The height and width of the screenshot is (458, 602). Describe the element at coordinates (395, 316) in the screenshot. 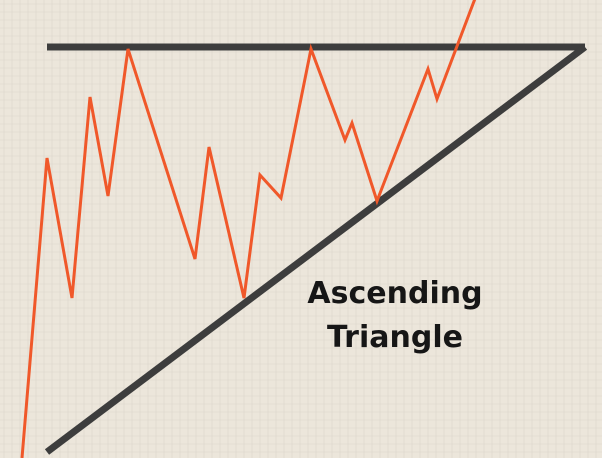

I see `pattern-label: Ascending Triangle` at that location.